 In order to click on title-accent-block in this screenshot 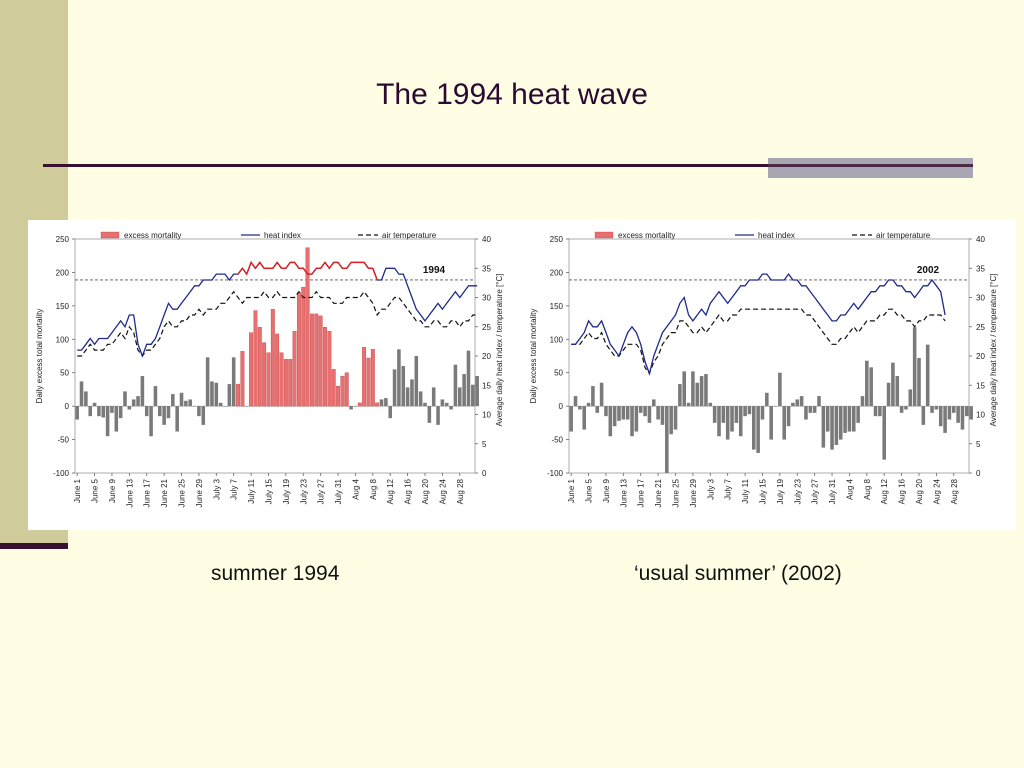, I will do `click(870, 168)`.